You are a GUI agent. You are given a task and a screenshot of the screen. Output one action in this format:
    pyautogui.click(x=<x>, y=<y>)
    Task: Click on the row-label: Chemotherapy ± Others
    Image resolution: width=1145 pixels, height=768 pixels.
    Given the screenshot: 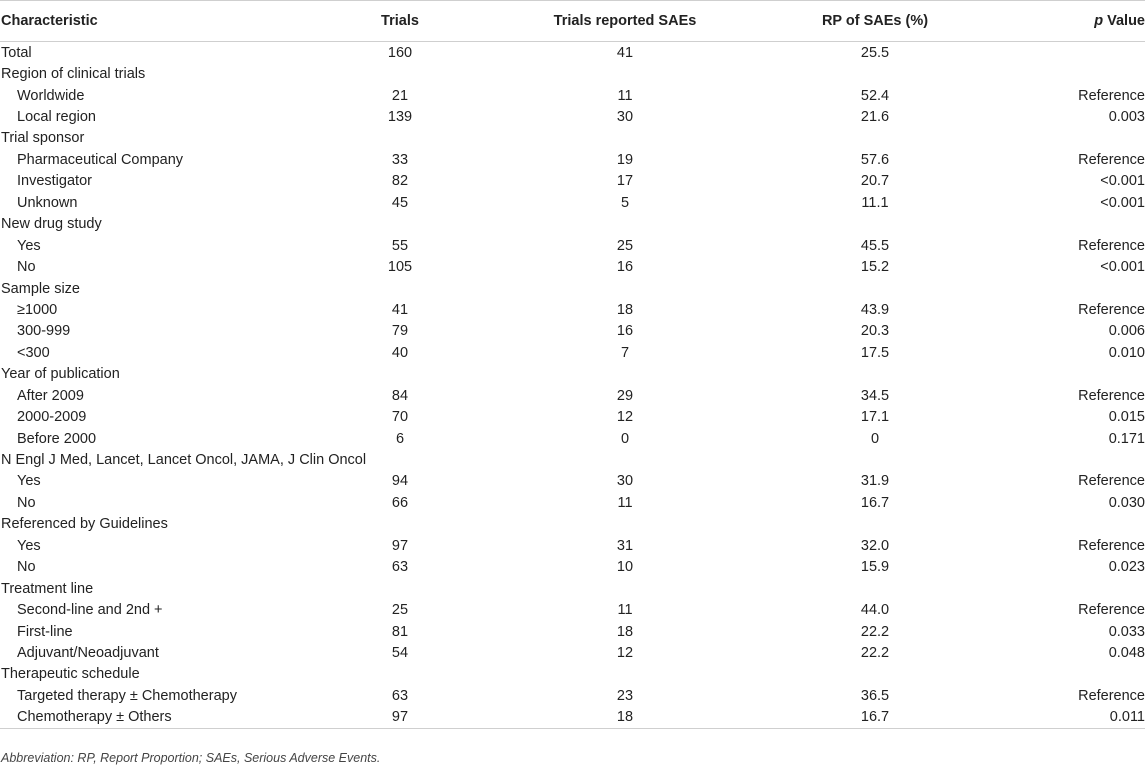 What is the action you would take?
    pyautogui.click(x=150, y=717)
    